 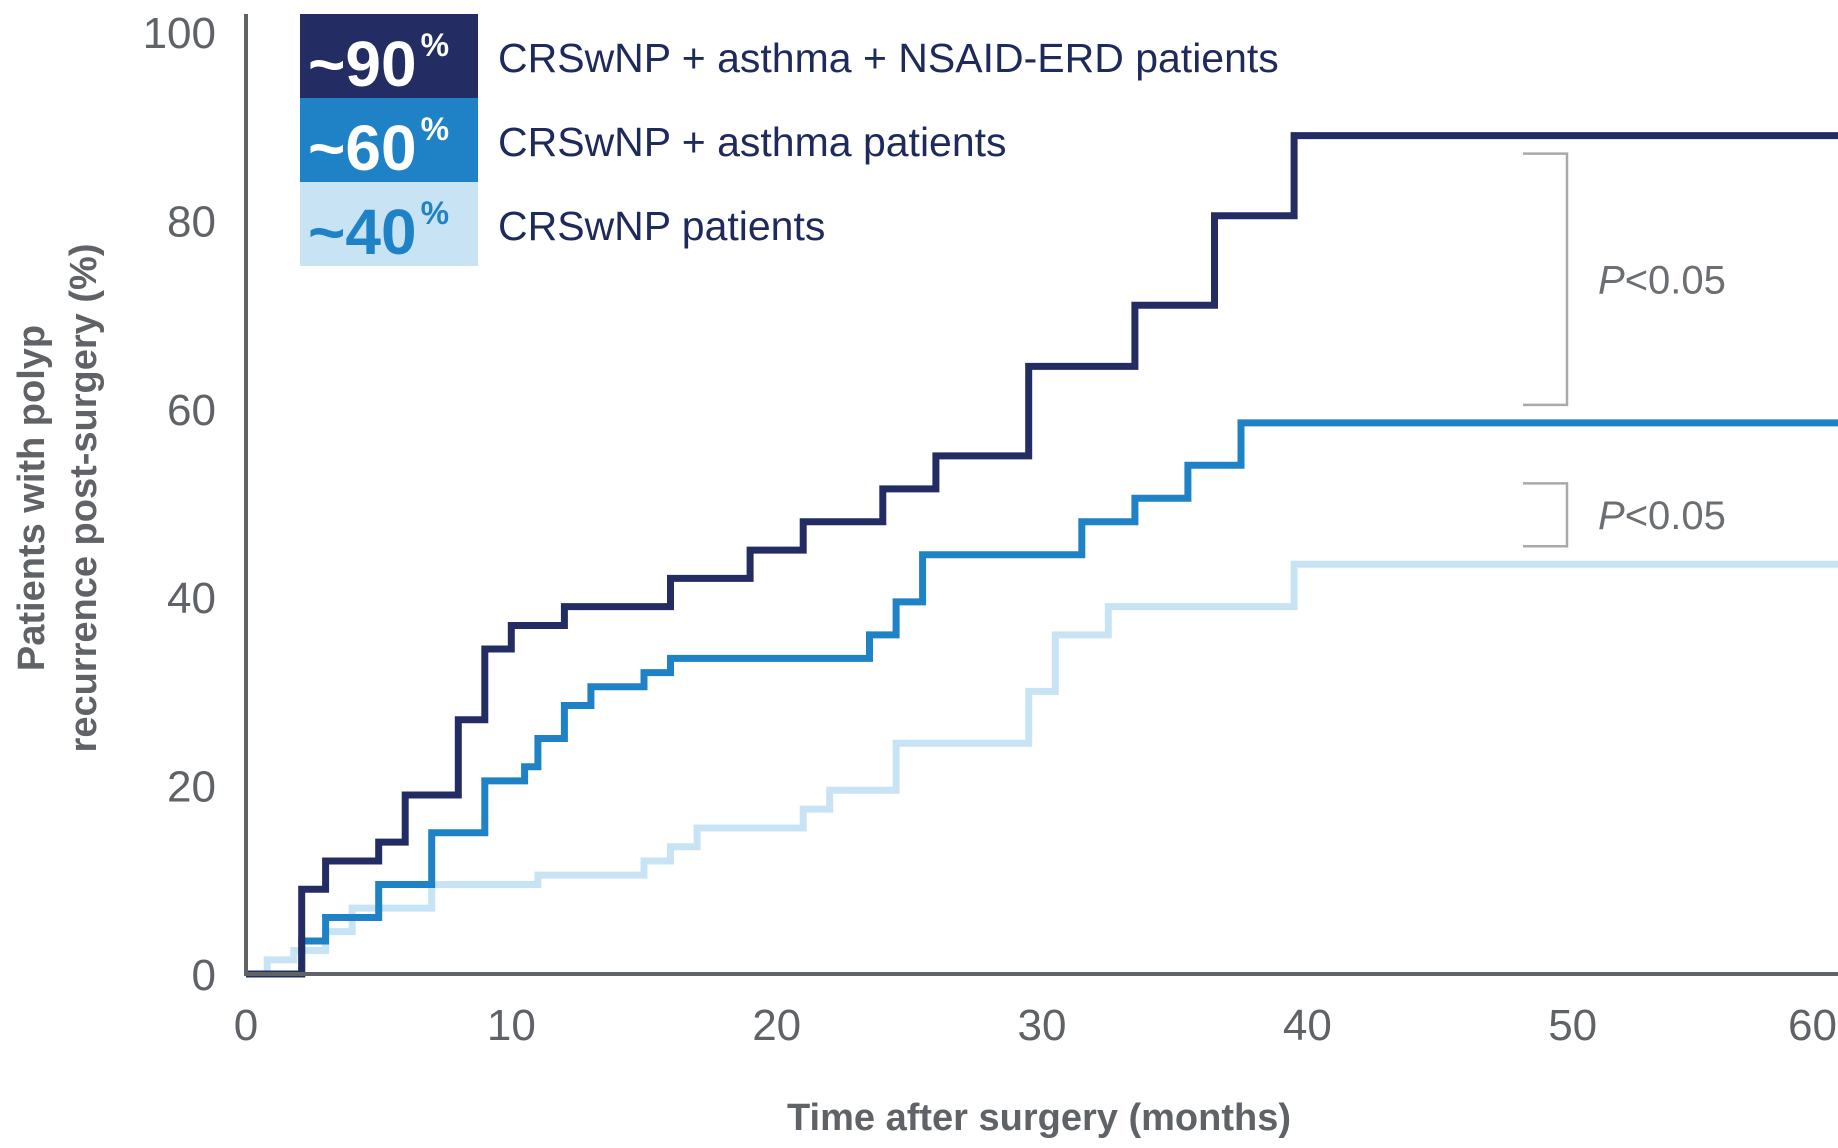 I want to click on legend-label: CRSwNP patients, so click(x=661, y=226).